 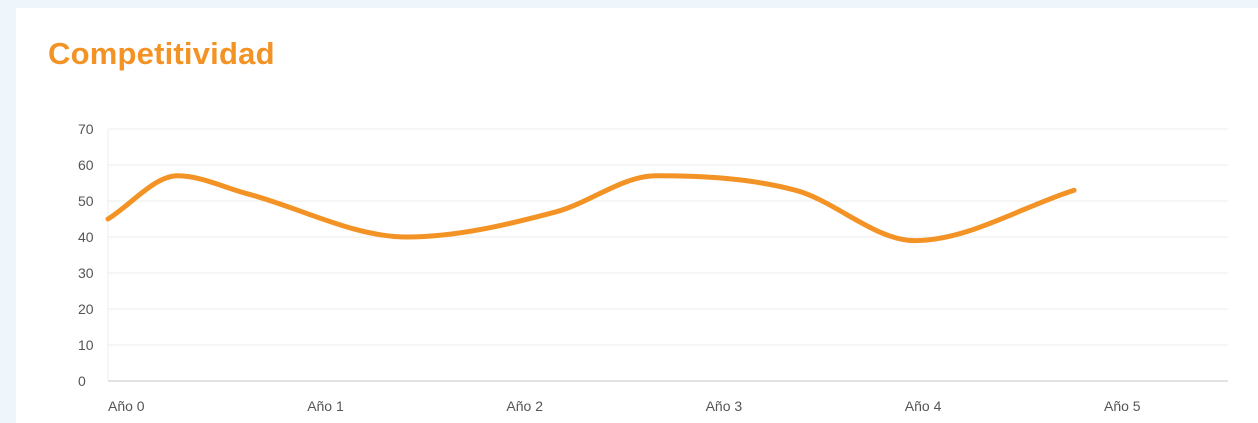 I want to click on series-line, so click(x=591, y=208).